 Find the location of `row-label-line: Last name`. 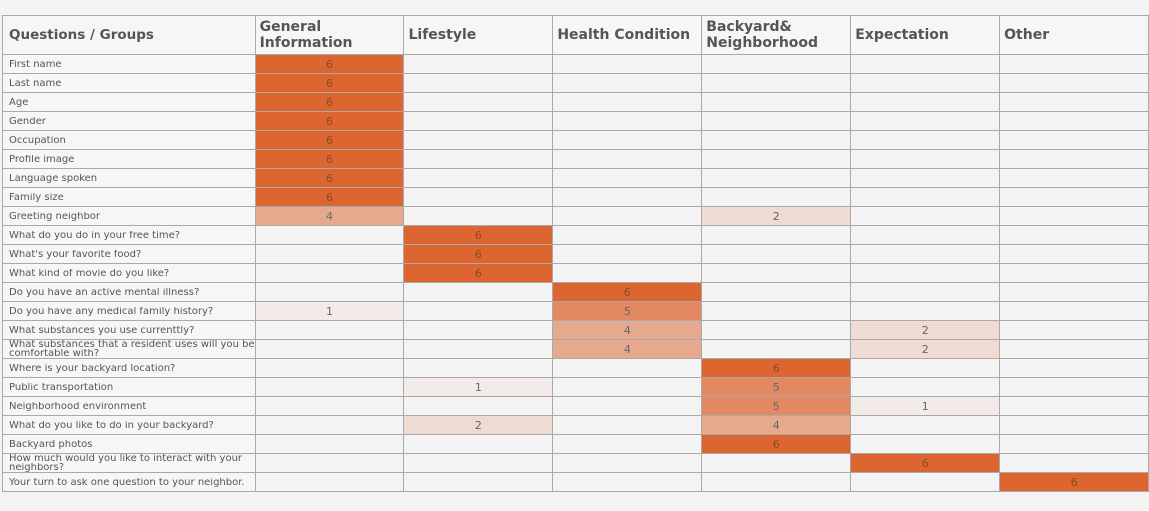

row-label-line: Last name is located at coordinates (35, 83).